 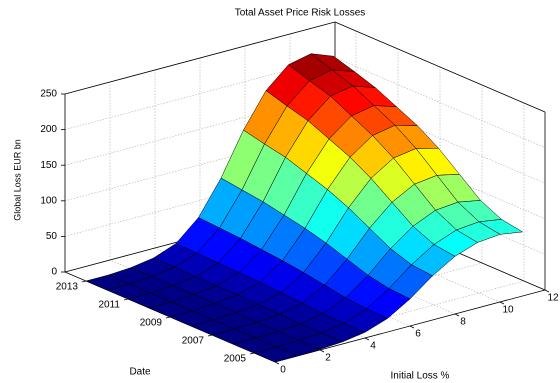 What do you see at coordinates (418, 334) in the screenshot?
I see `x-tick-label: 6` at bounding box center [418, 334].